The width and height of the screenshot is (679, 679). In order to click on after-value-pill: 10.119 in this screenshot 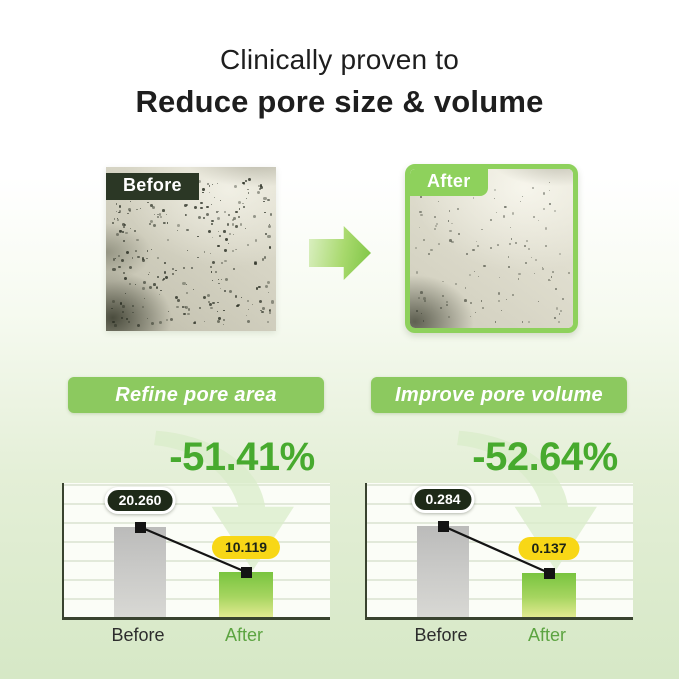, I will do `click(246, 547)`.